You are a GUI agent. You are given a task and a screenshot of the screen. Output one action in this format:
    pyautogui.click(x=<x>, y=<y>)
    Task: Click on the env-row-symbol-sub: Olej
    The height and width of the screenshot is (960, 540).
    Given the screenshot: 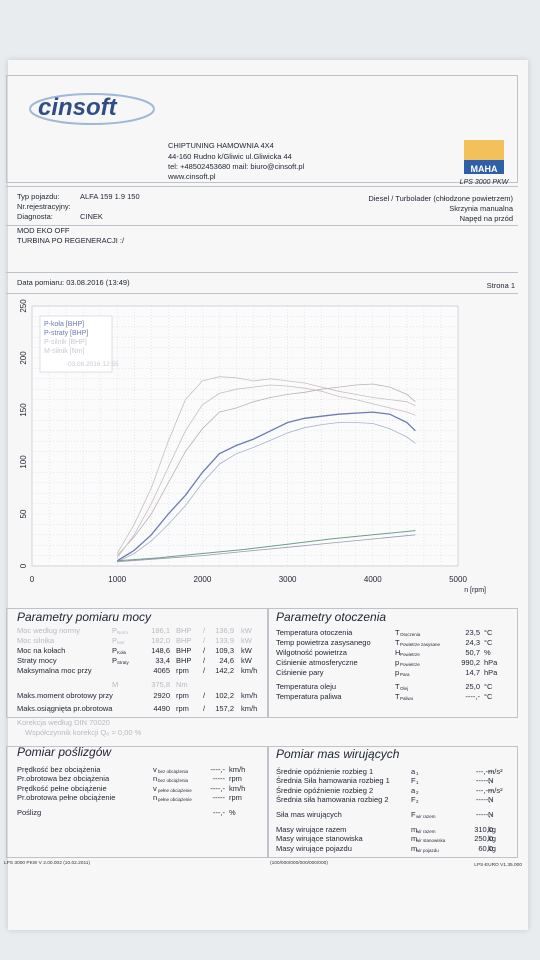 What is the action you would take?
    pyautogui.click(x=404, y=688)
    